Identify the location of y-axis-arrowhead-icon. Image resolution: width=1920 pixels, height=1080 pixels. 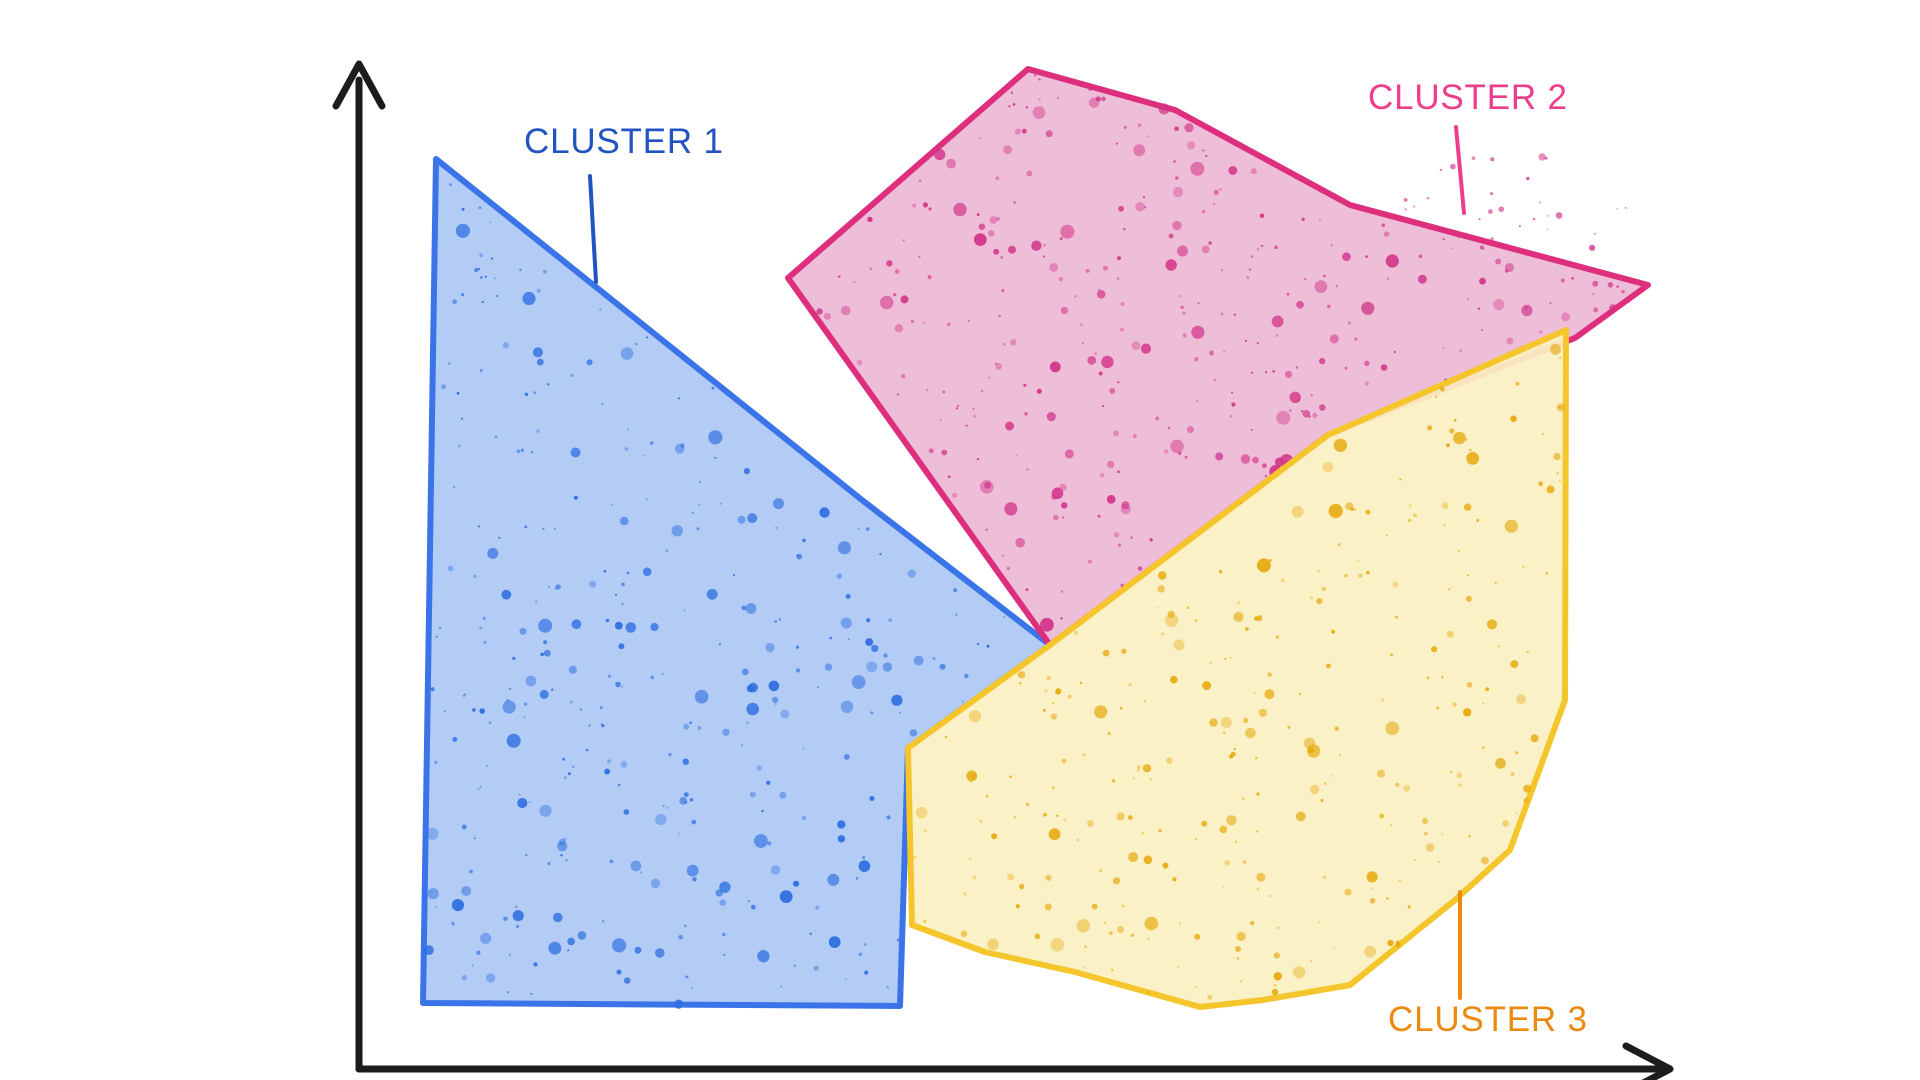
(359, 85).